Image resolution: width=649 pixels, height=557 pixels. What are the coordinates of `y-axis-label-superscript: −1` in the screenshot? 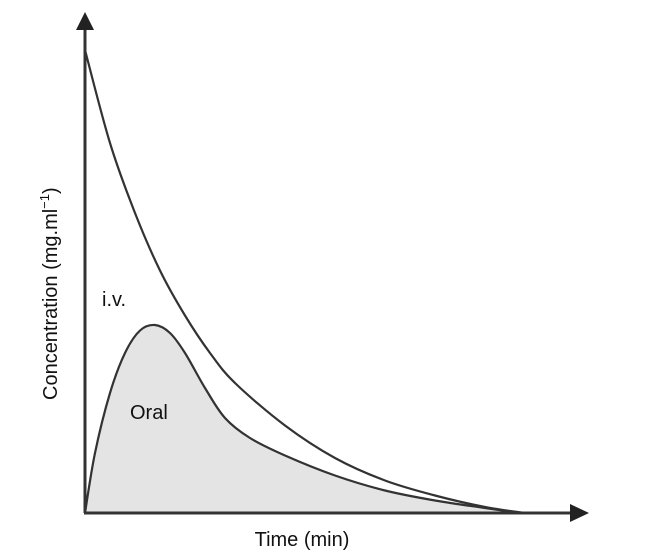 It's located at (44, 201).